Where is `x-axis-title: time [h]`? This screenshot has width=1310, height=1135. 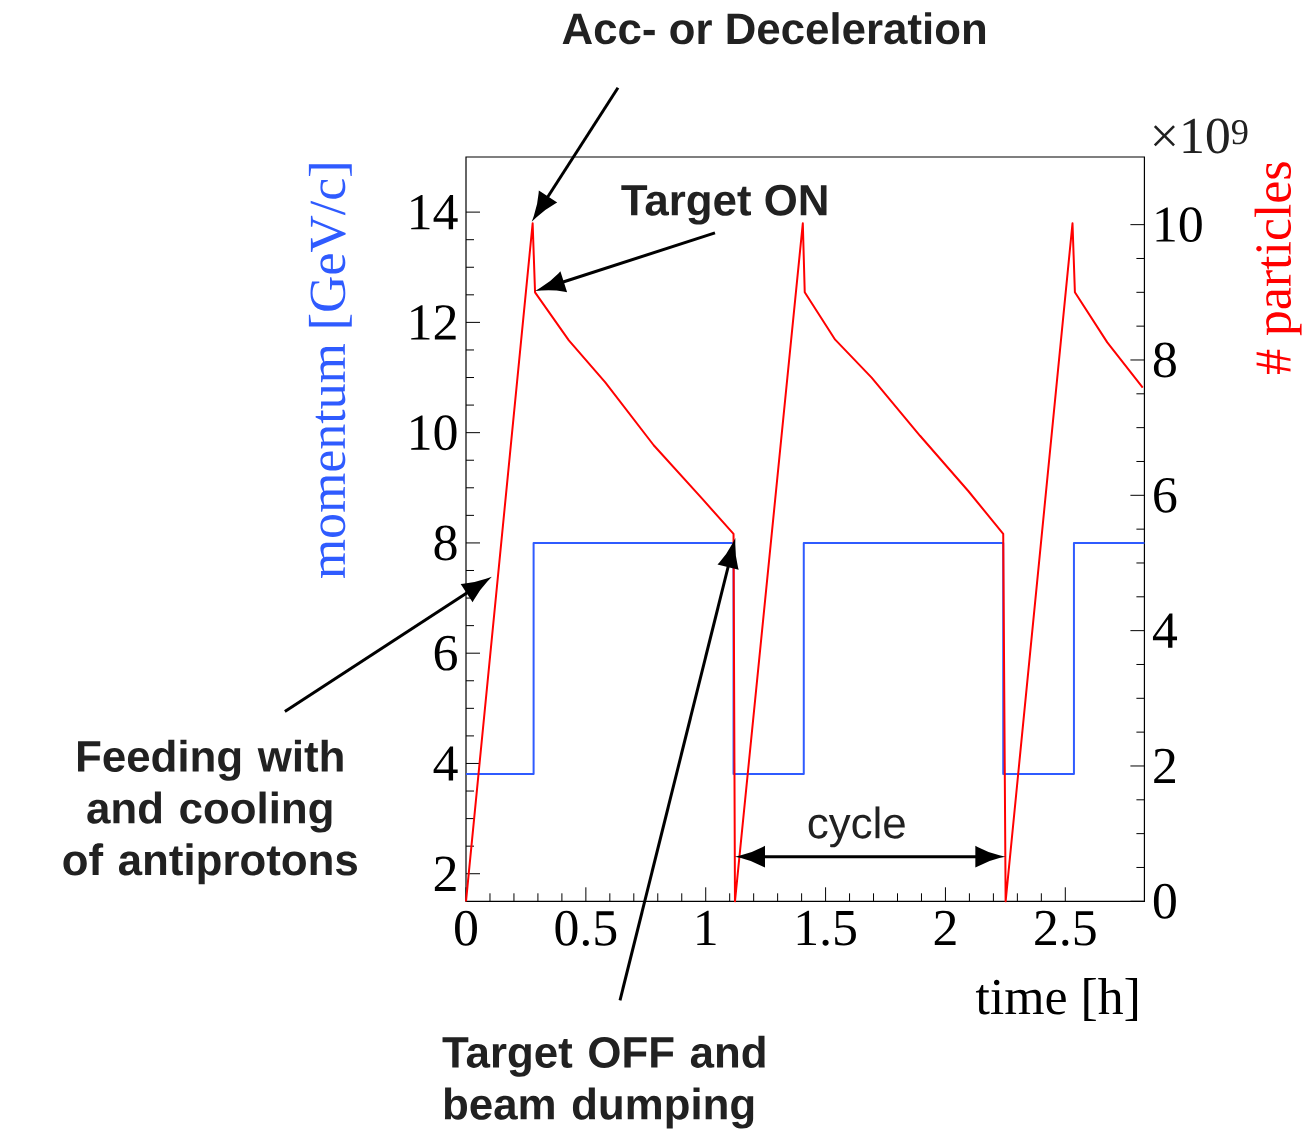
x-axis-title: time [h] is located at coordinates (1056, 999).